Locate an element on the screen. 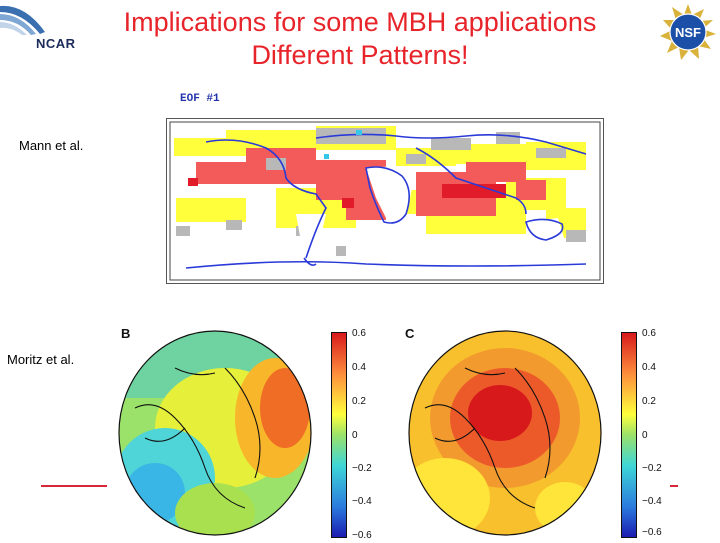 The image size is (720, 543). colorbar-c-tick-3: 0.2 is located at coordinates (649, 401).